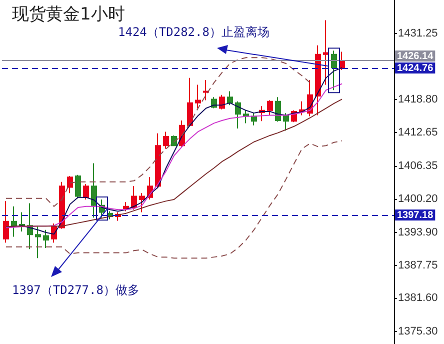 This screenshot has height=344, width=444. I want to click on y-tick-label: 1393.90, so click(418, 232).